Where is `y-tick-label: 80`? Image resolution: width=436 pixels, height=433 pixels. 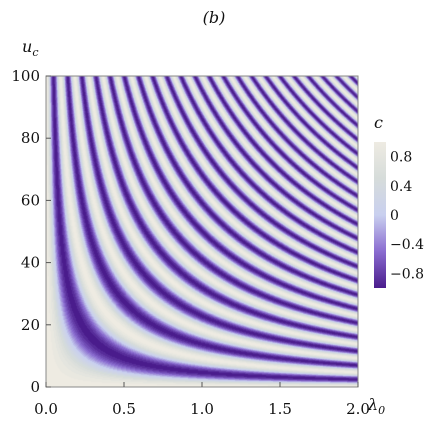 y-tick-label: 80 is located at coordinates (30, 138).